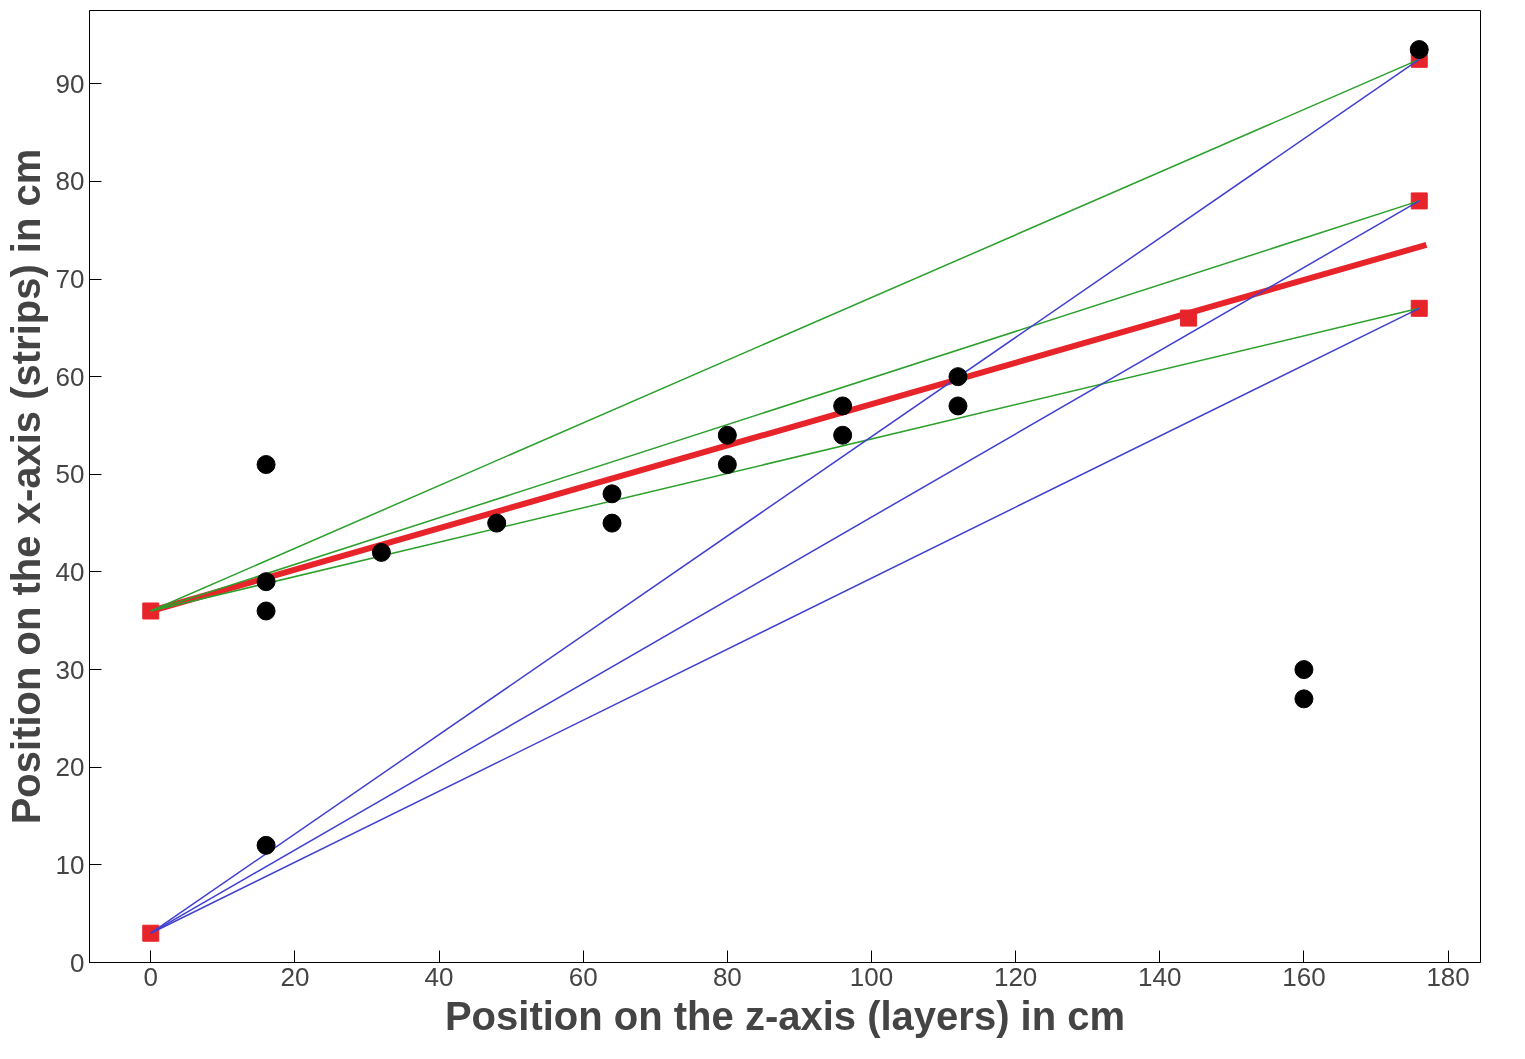  Describe the element at coordinates (70, 864) in the screenshot. I see `y-tick-label: 10` at that location.